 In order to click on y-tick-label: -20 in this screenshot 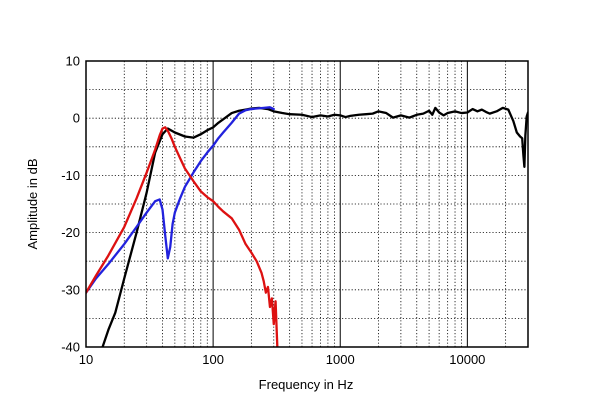, I will do `click(70, 232)`.